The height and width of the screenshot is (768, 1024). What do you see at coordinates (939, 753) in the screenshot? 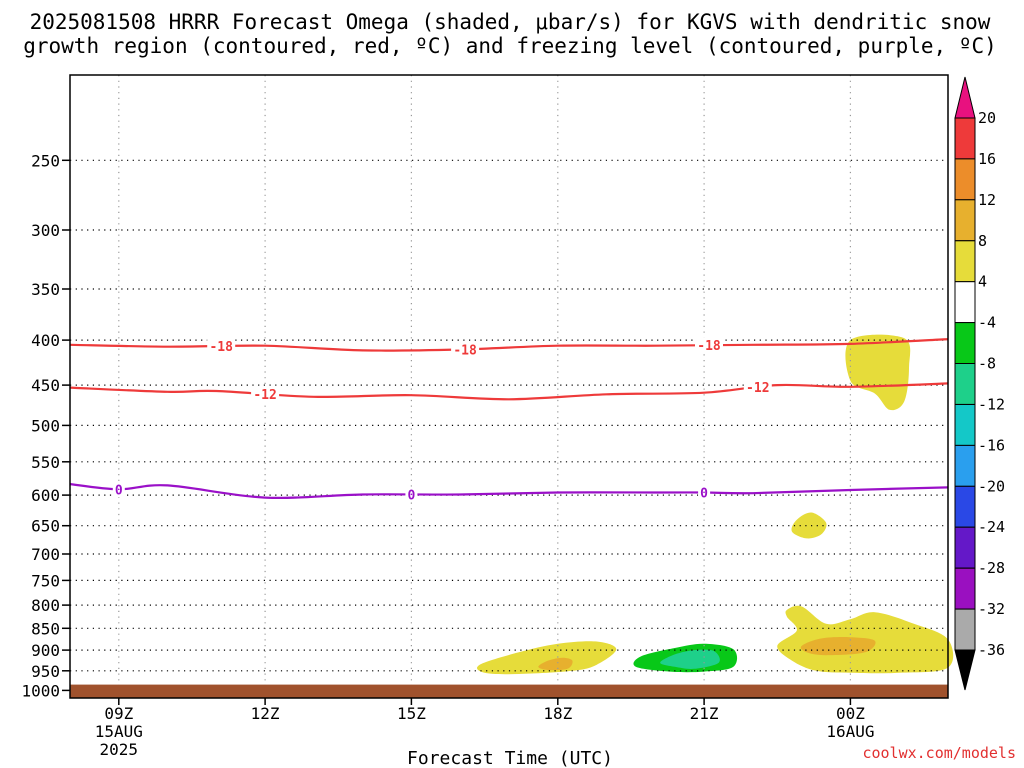
I see `credit-text: coolwx.com/models` at bounding box center [939, 753].